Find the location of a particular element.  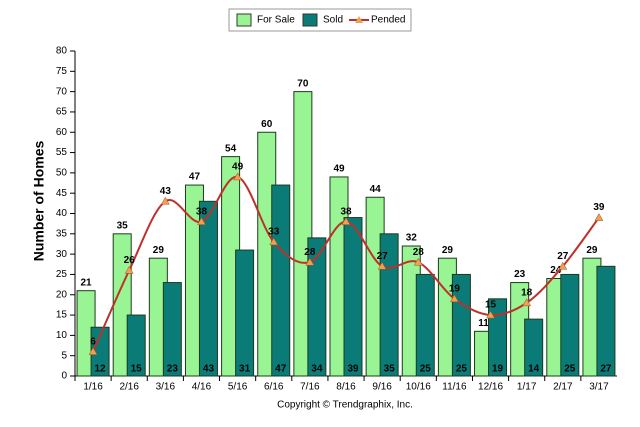

value-label: 33 is located at coordinates (274, 232).